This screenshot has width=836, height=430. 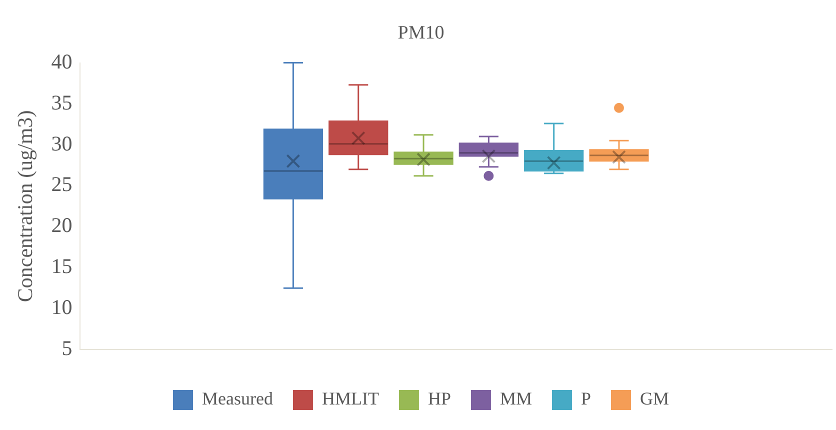 What do you see at coordinates (237, 398) in the screenshot?
I see `legend-label: Measured` at bounding box center [237, 398].